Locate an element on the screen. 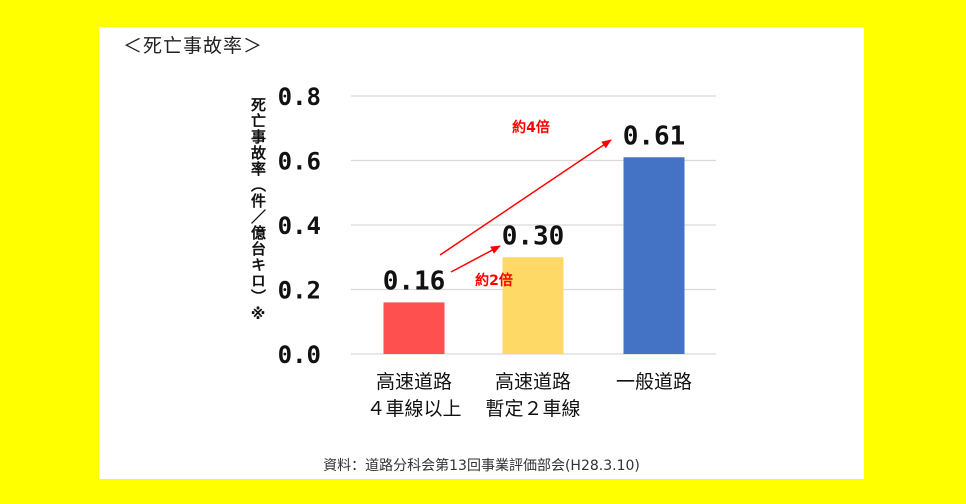  y-tick-label: 0.0 is located at coordinates (299, 355).